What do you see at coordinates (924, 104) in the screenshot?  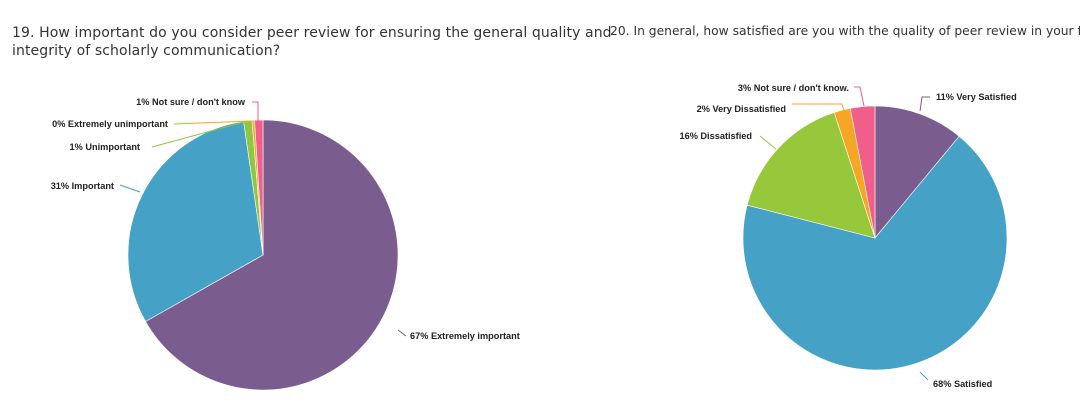 I see `chart-2-leader-very-satisfied` at bounding box center [924, 104].